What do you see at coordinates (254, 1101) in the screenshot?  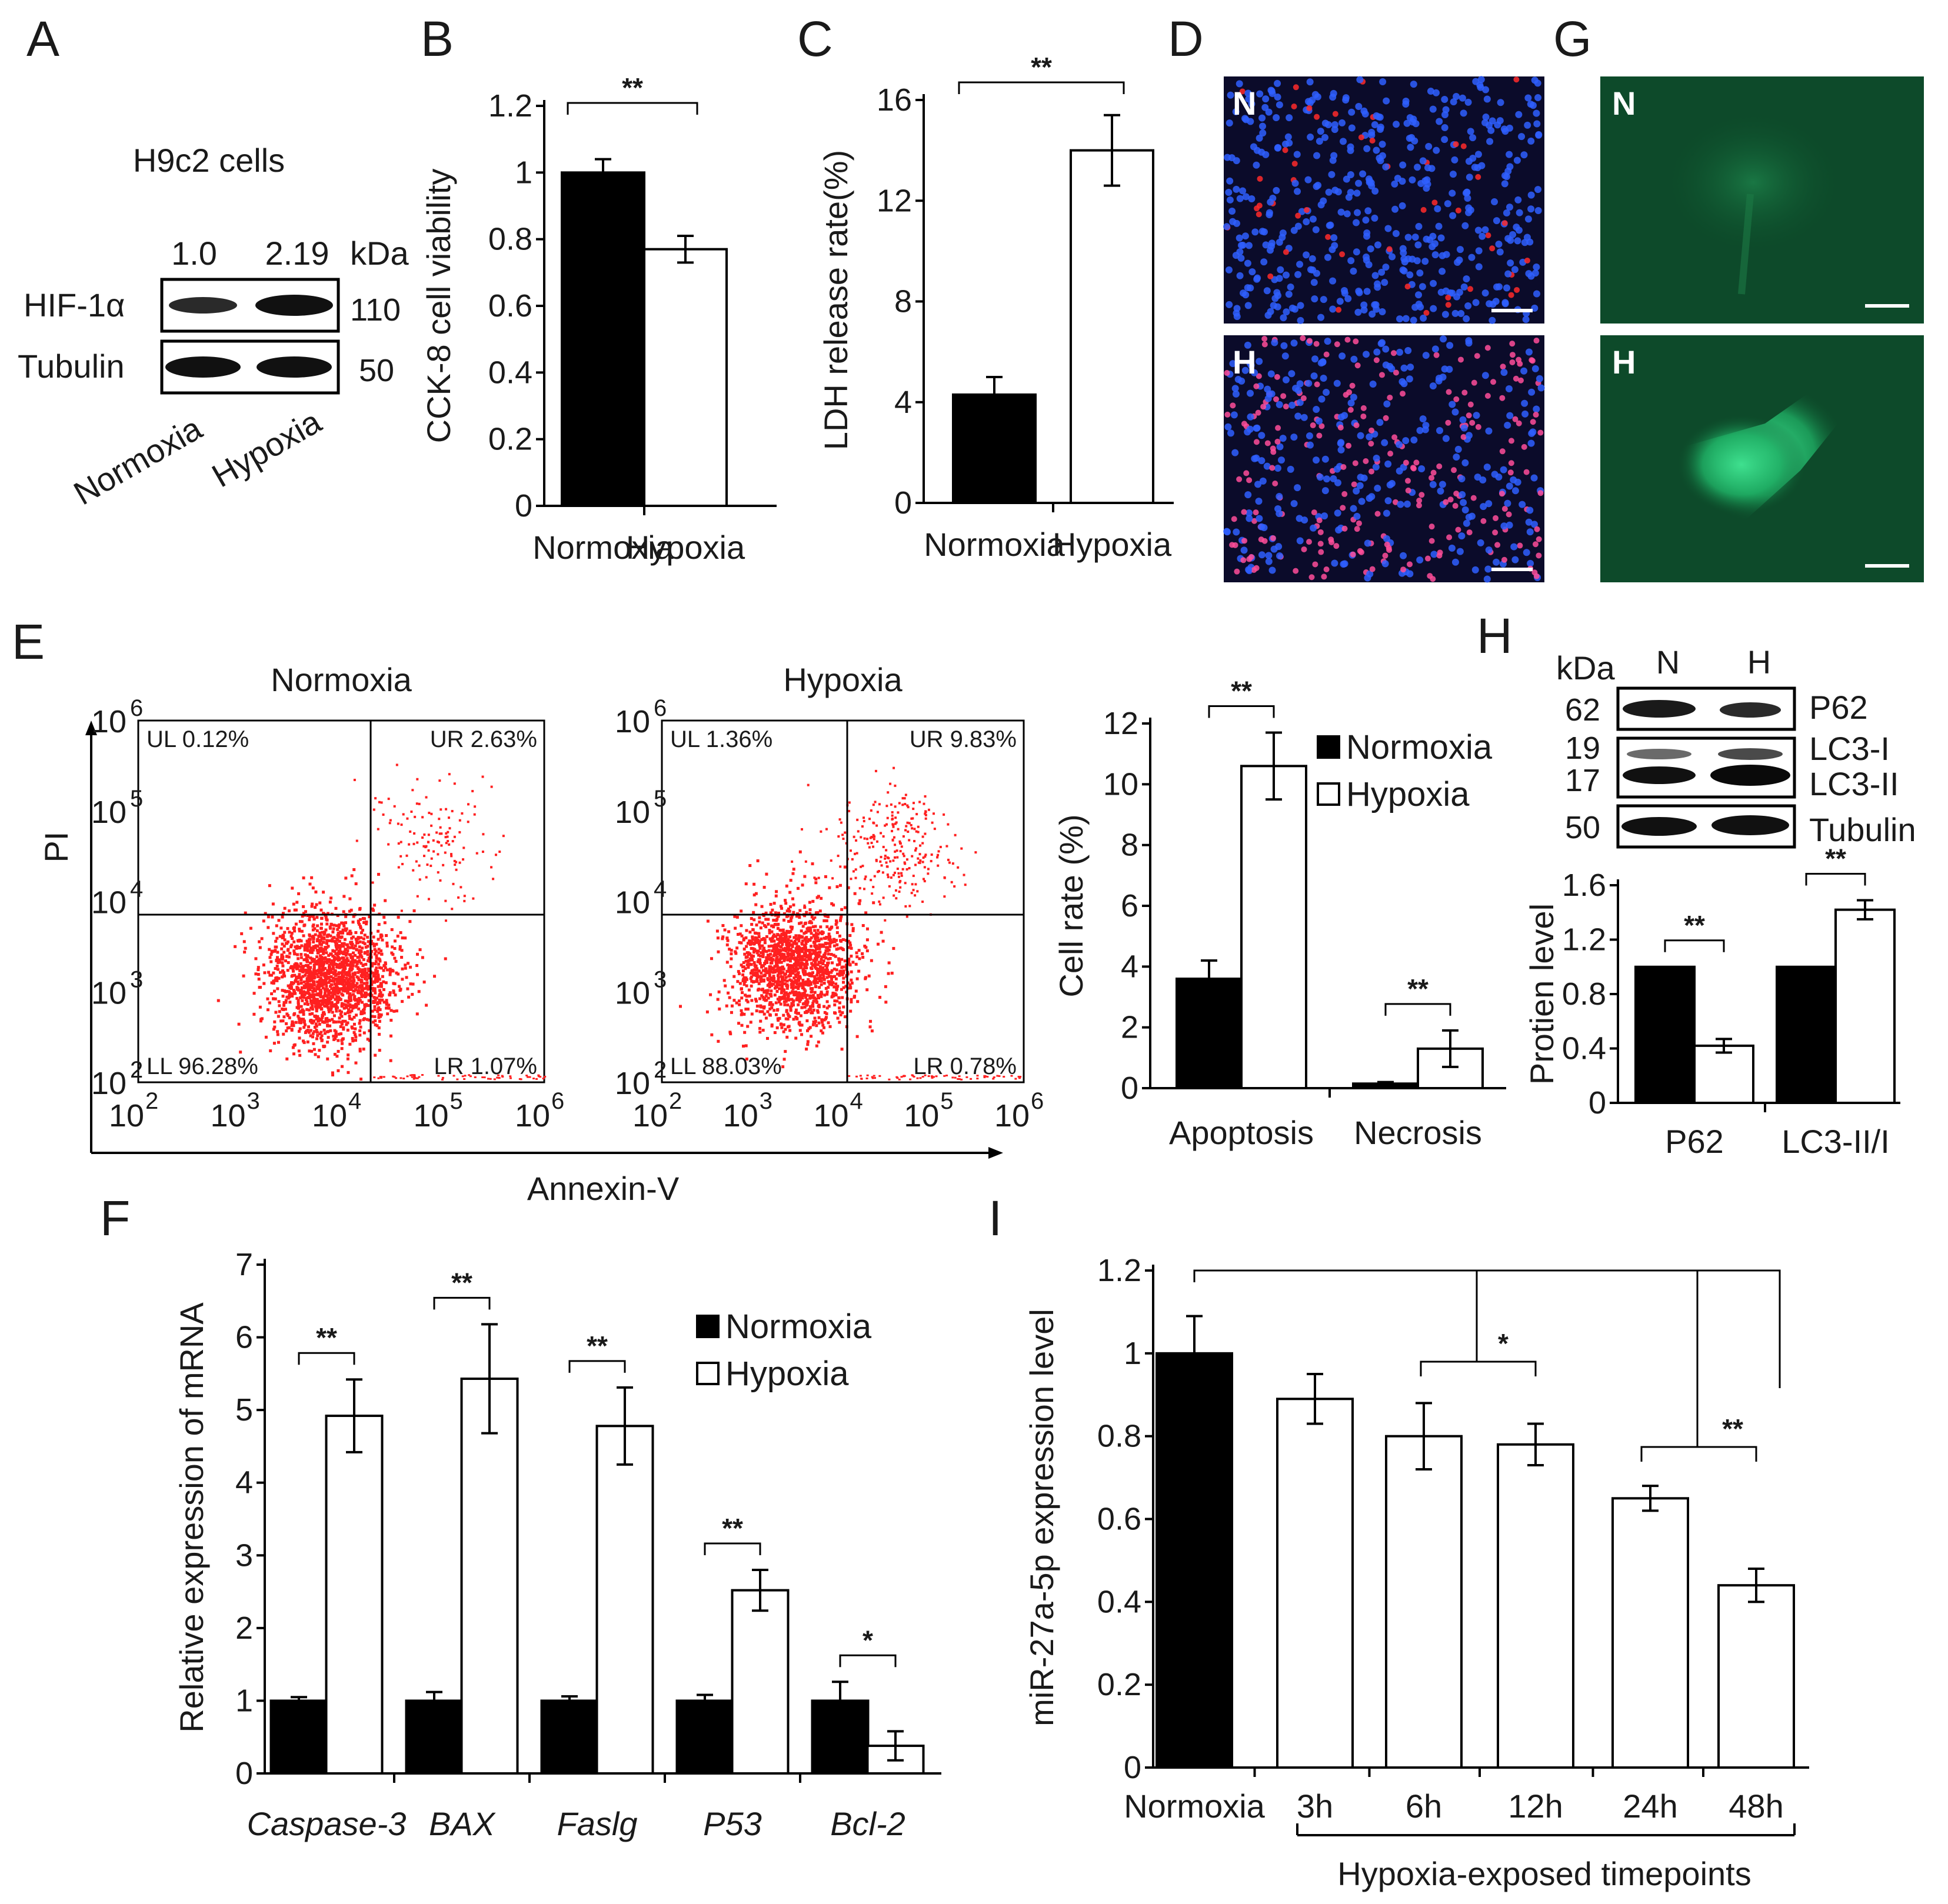 I see `flow-normoxia-xtick-exp: 3` at bounding box center [254, 1101].